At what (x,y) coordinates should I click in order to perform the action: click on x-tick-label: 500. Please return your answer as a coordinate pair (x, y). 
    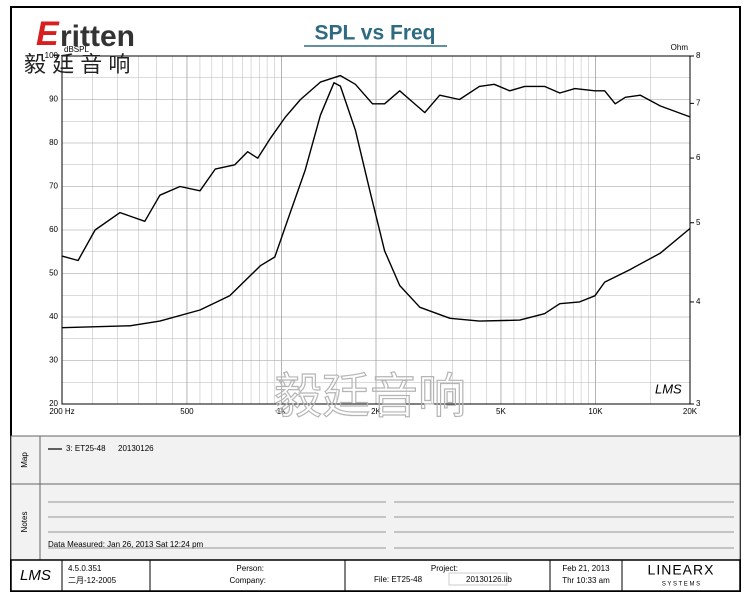
    Looking at the image, I should click on (187, 411).